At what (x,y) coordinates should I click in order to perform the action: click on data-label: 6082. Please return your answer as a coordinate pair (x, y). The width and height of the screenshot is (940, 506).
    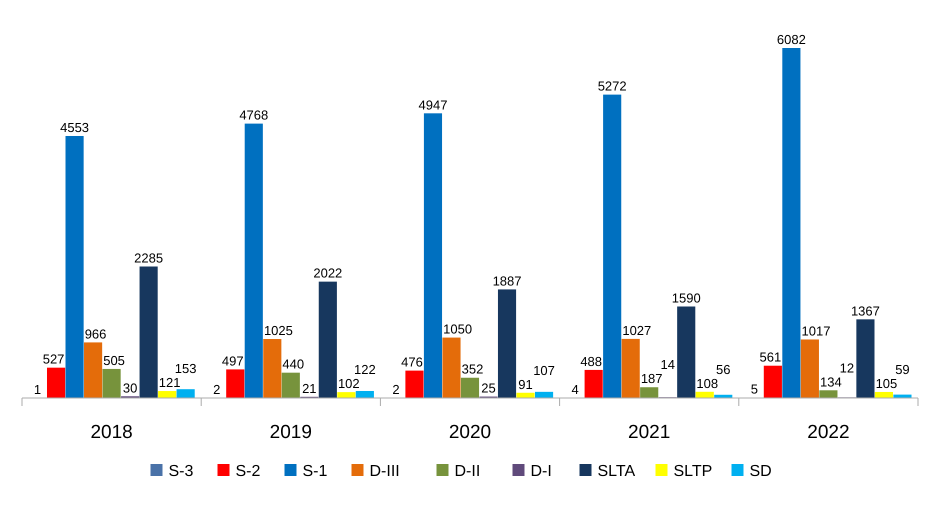
    Looking at the image, I should click on (791, 39).